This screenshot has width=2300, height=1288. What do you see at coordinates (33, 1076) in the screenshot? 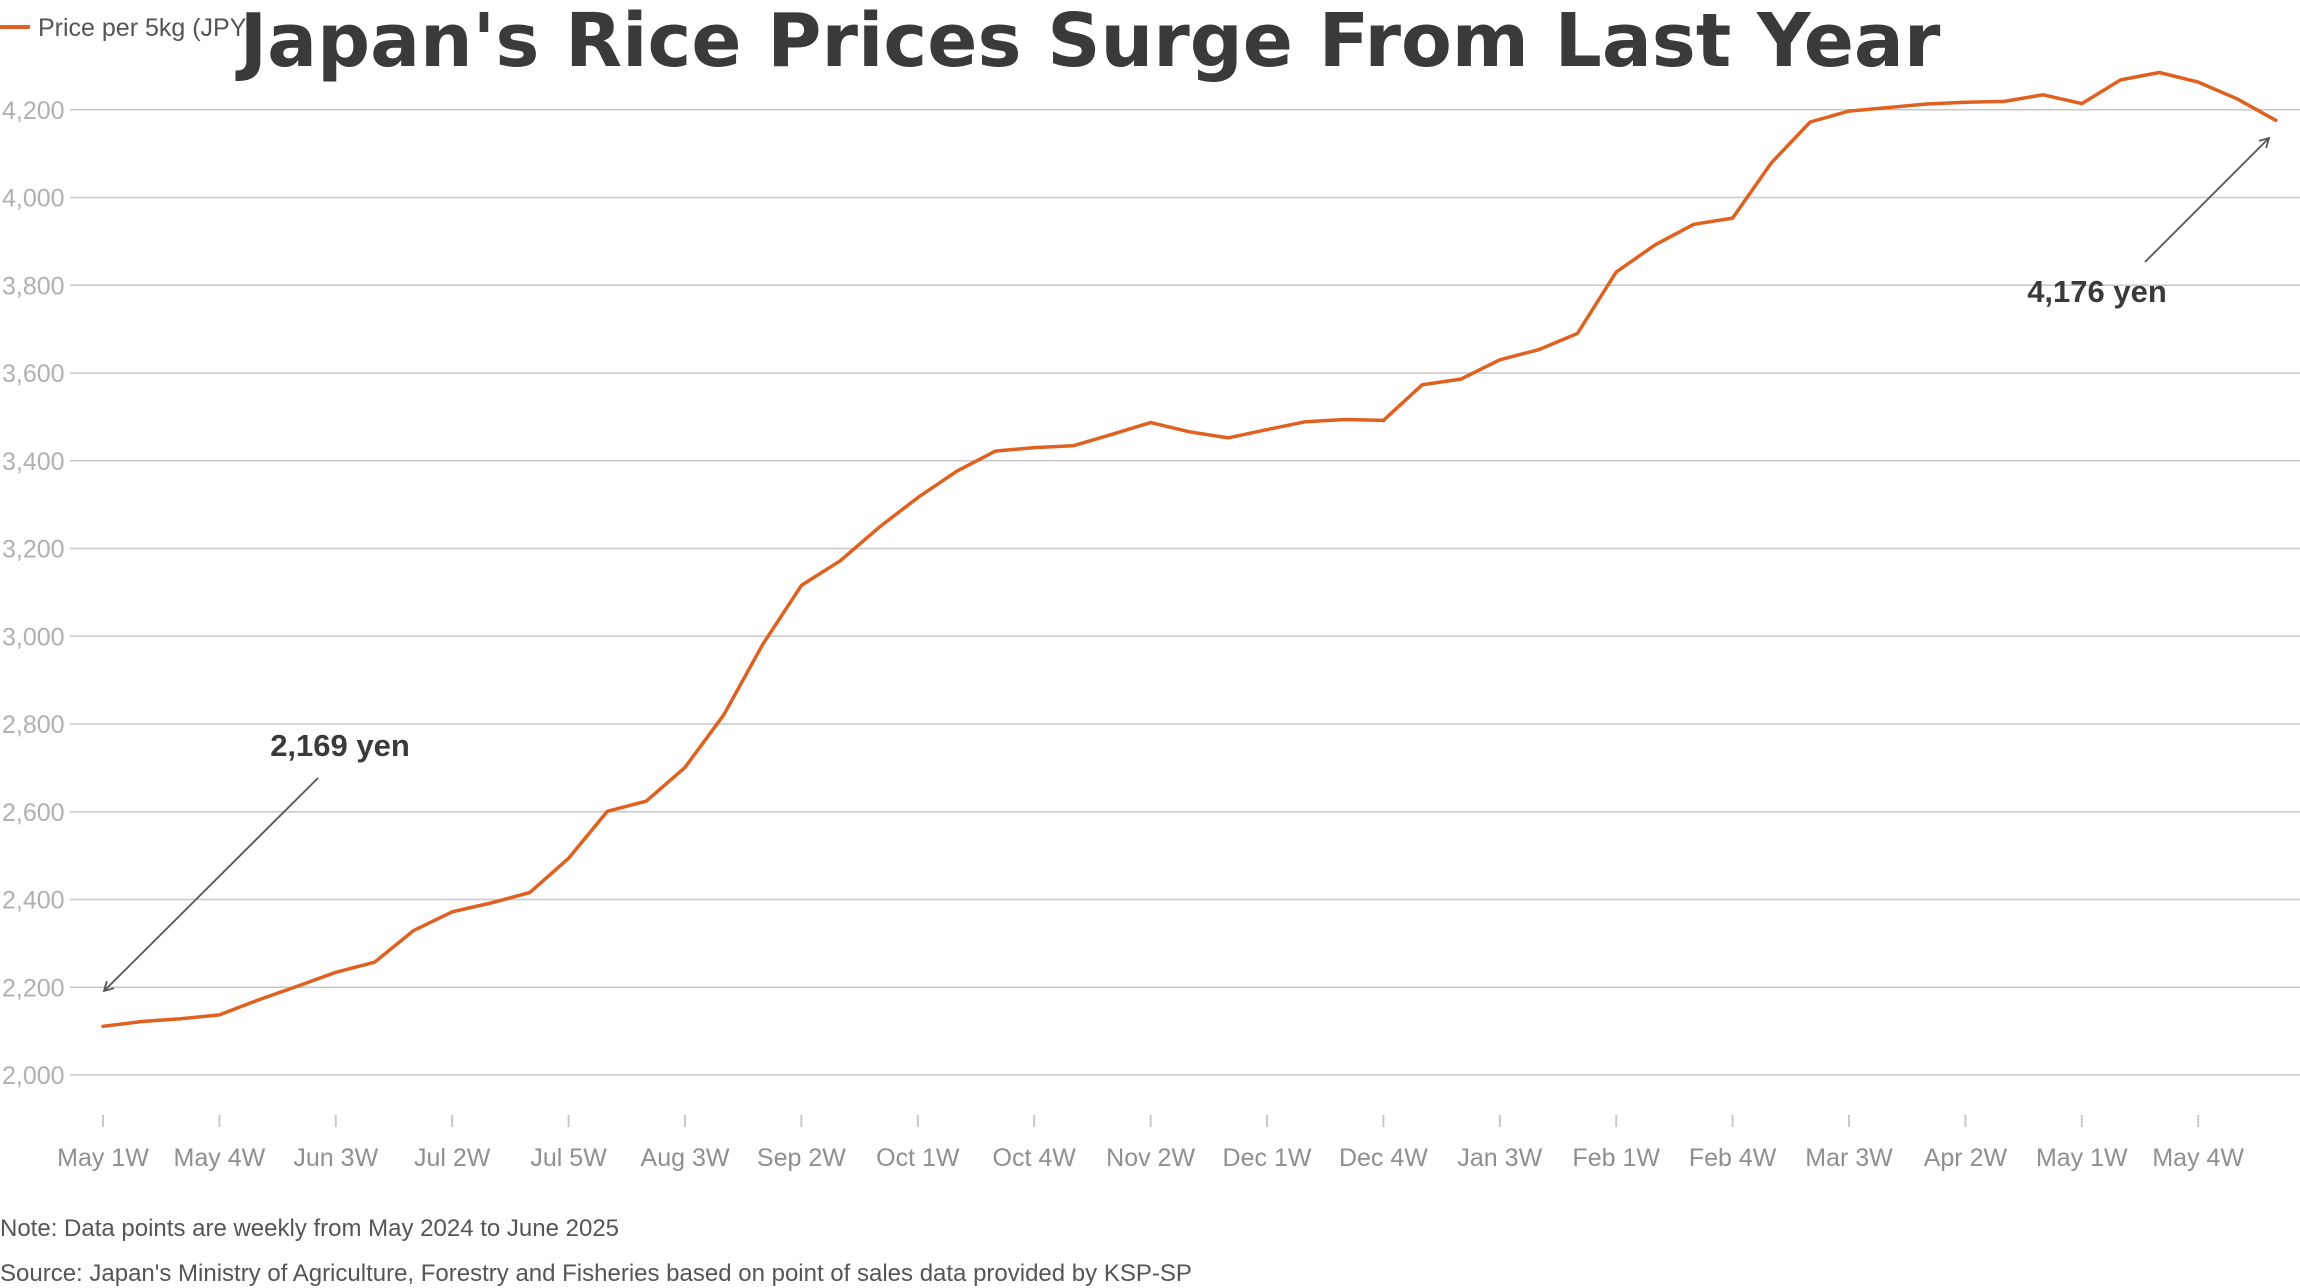
I see `y-tick-label: 2,000` at bounding box center [33, 1076].